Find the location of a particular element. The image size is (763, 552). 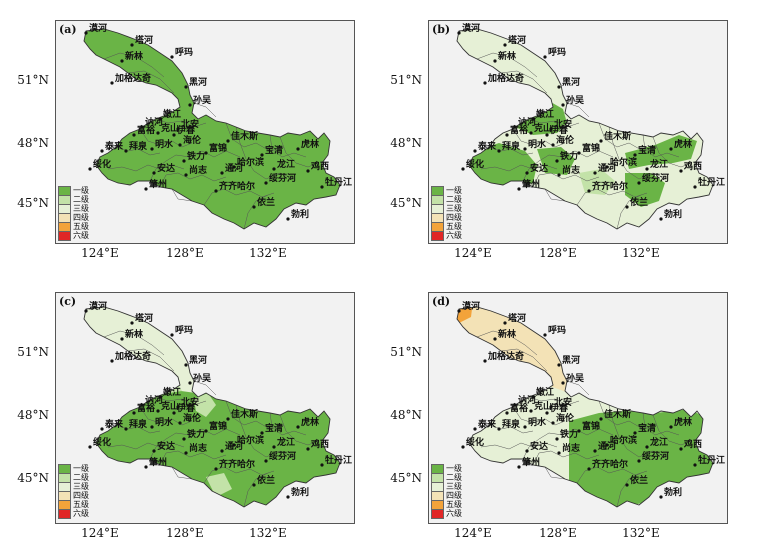

city-label: 伊春 is located at coordinates (186, 408).